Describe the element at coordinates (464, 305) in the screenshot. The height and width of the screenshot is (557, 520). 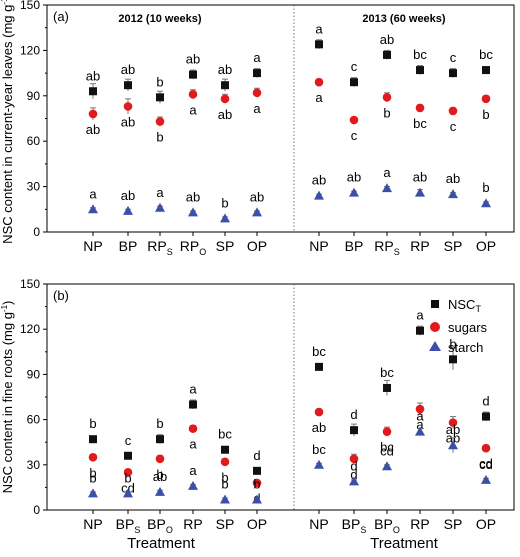
I see `legend-total-label: NSCT` at that location.